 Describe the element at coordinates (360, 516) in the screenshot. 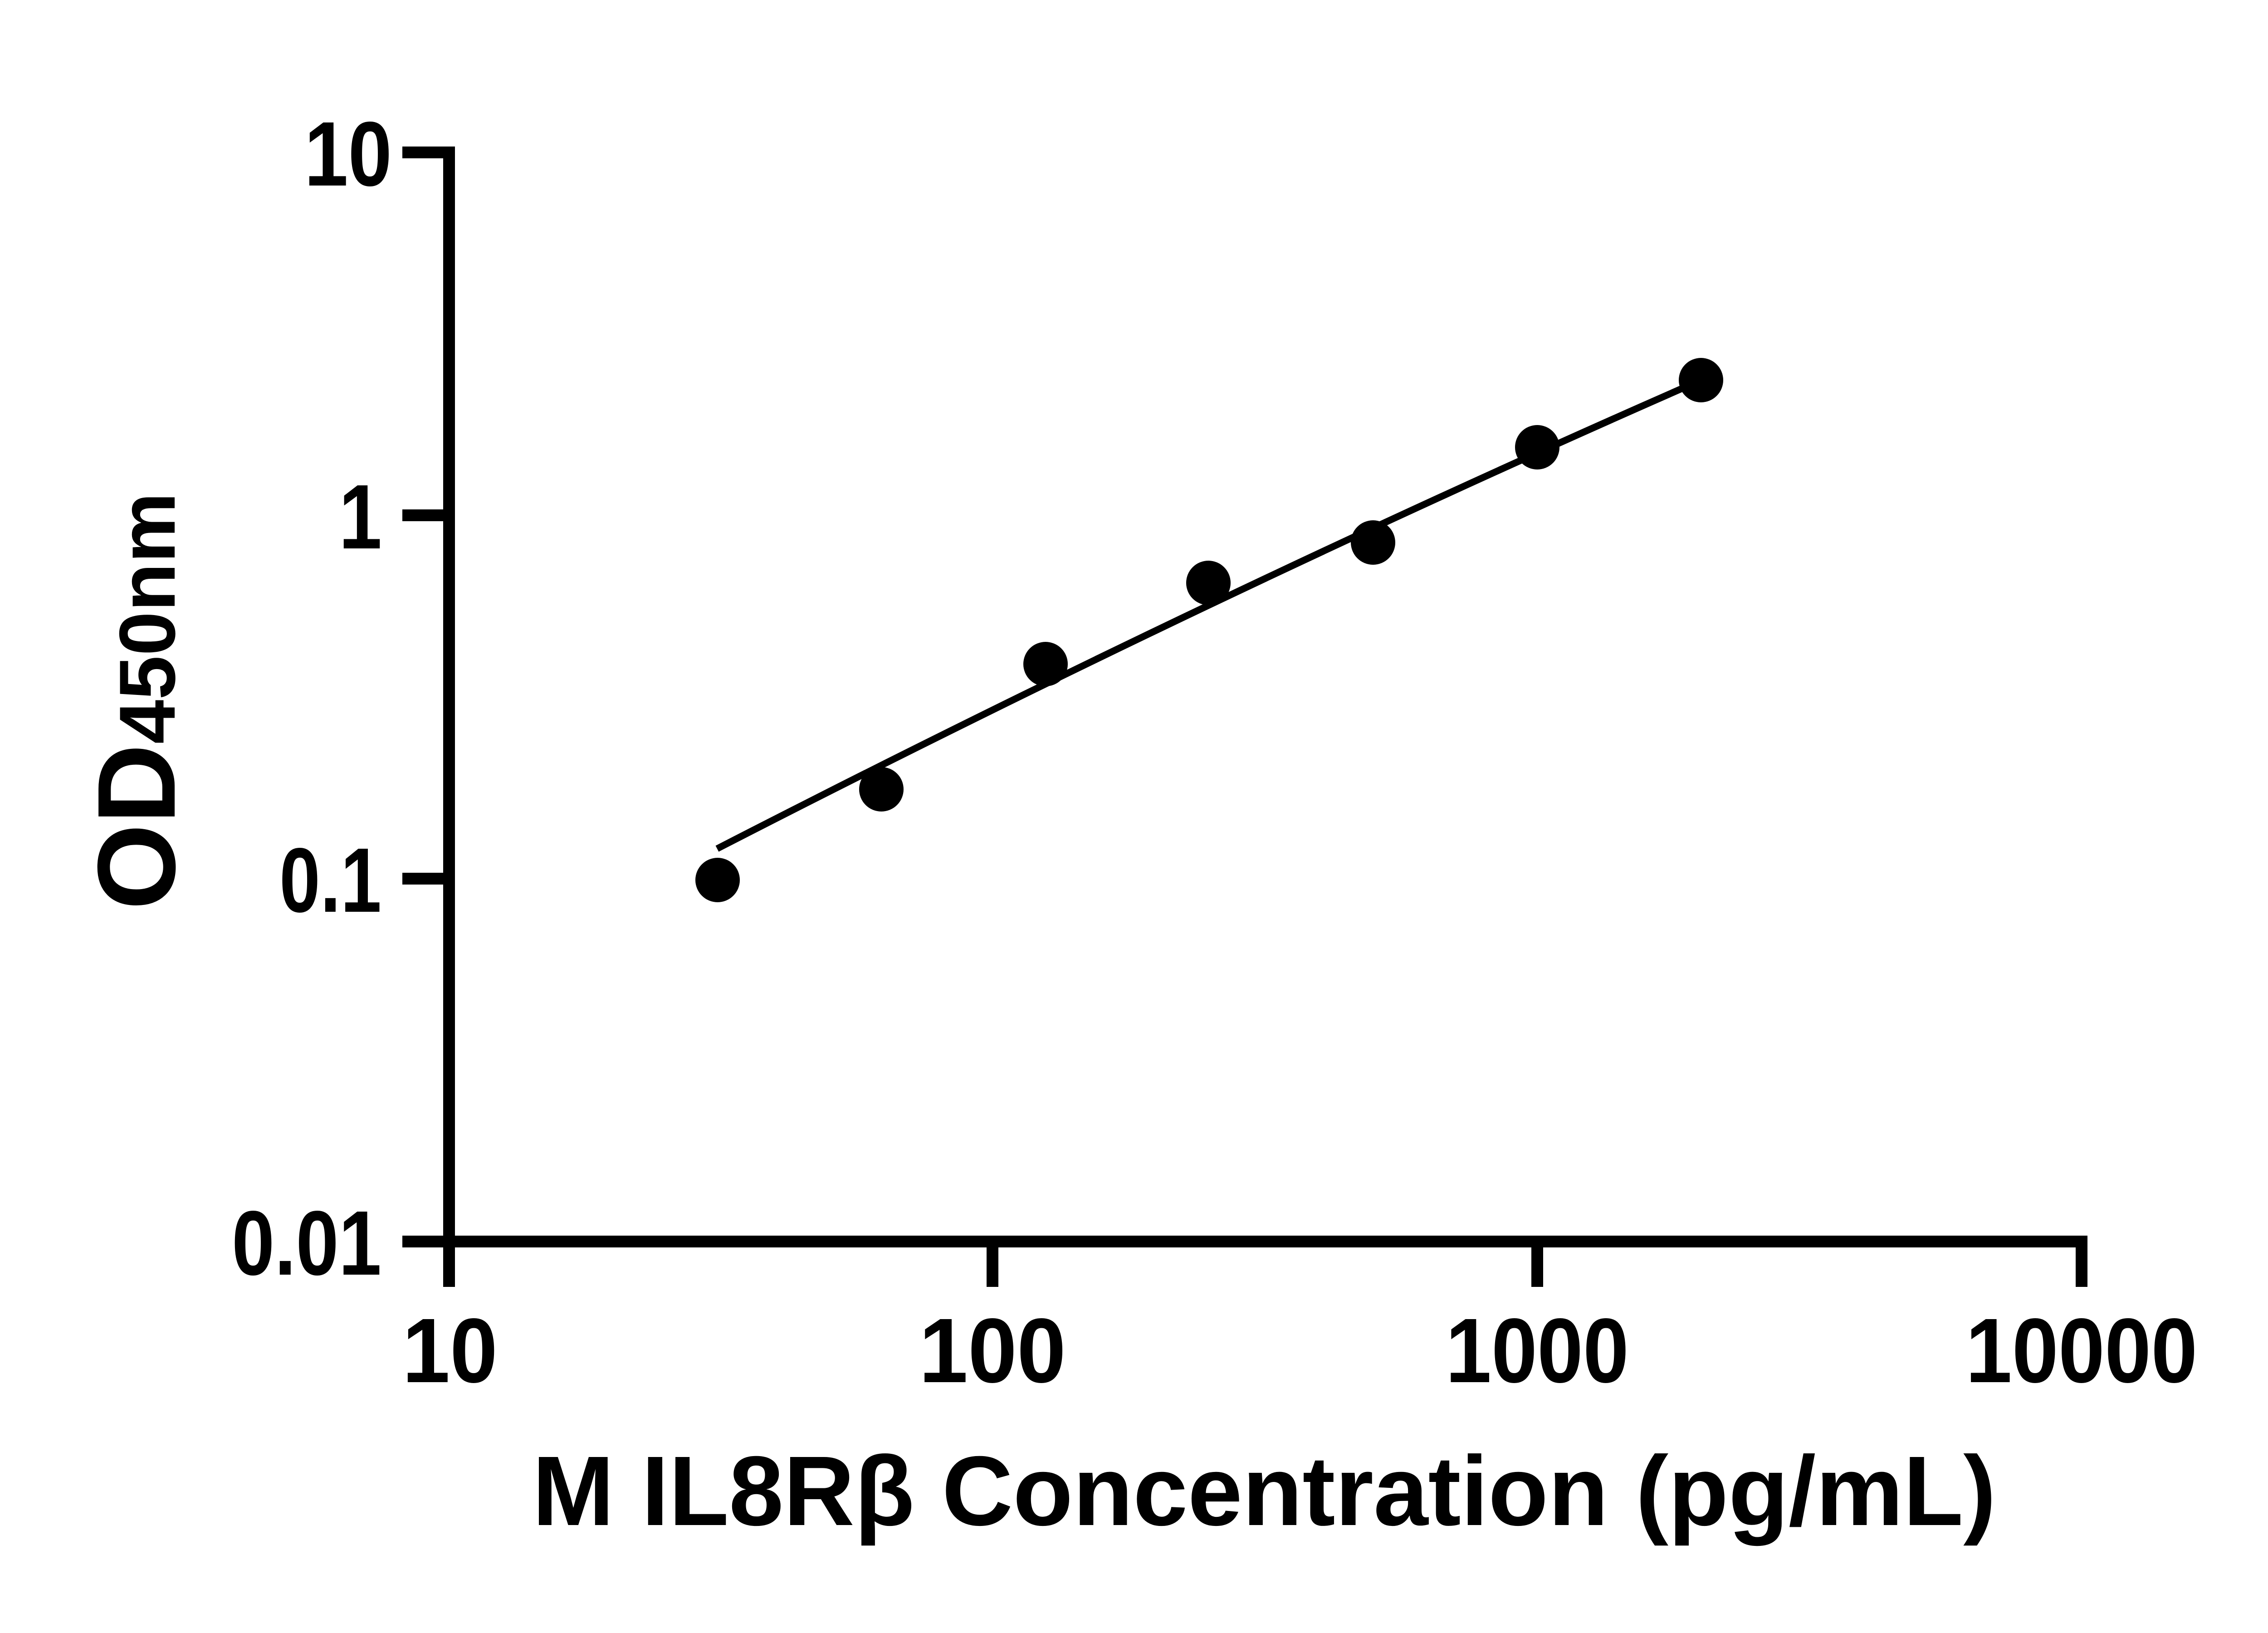

I see `svg-text: 1` at that location.